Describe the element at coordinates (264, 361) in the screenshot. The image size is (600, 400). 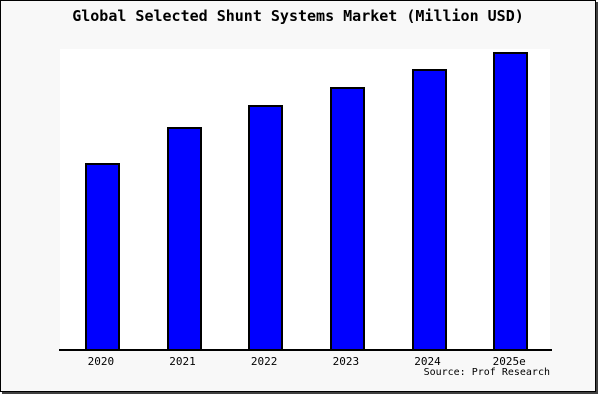
I see `x-tick-label-2022: 2022` at that location.